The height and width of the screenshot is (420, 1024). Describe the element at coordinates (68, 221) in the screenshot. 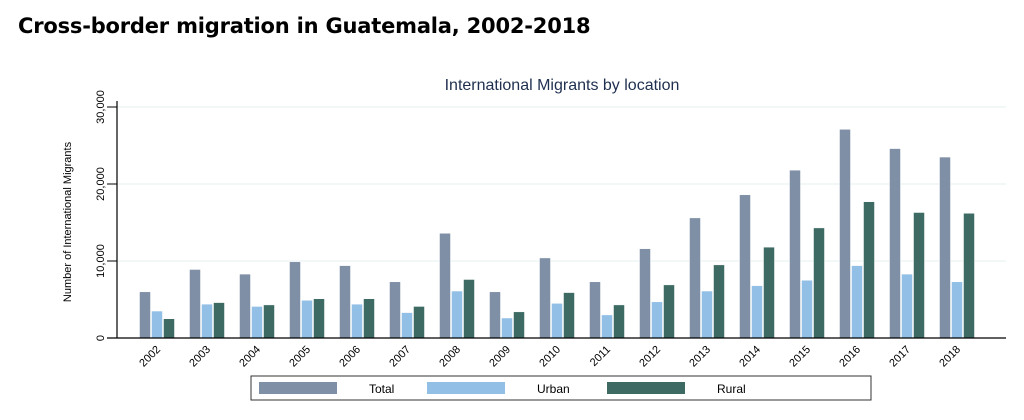

I see `y-axis-label: Number of International Migrants` at that location.